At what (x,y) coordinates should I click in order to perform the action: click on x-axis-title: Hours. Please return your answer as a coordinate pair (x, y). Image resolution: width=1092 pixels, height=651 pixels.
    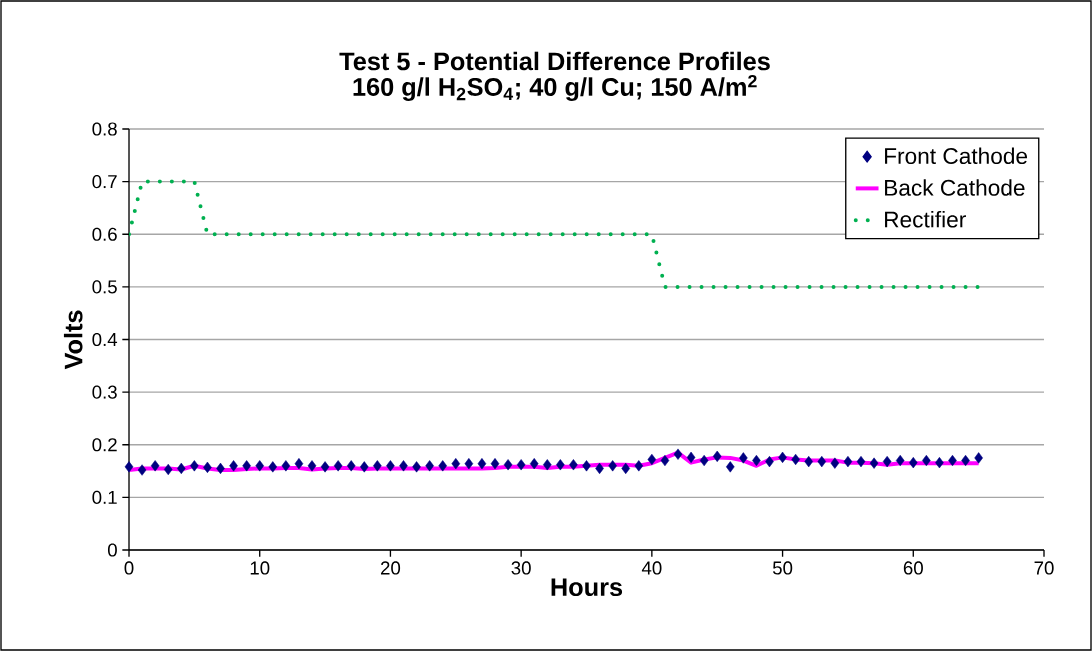
    Looking at the image, I should click on (587, 587).